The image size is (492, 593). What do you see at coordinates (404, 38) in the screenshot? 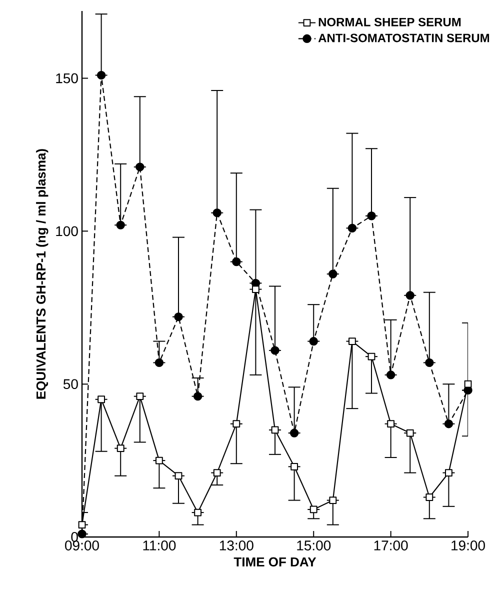
I see `legend-label: ANTI-SOMATOSTATIN SERUM` at bounding box center [404, 38].